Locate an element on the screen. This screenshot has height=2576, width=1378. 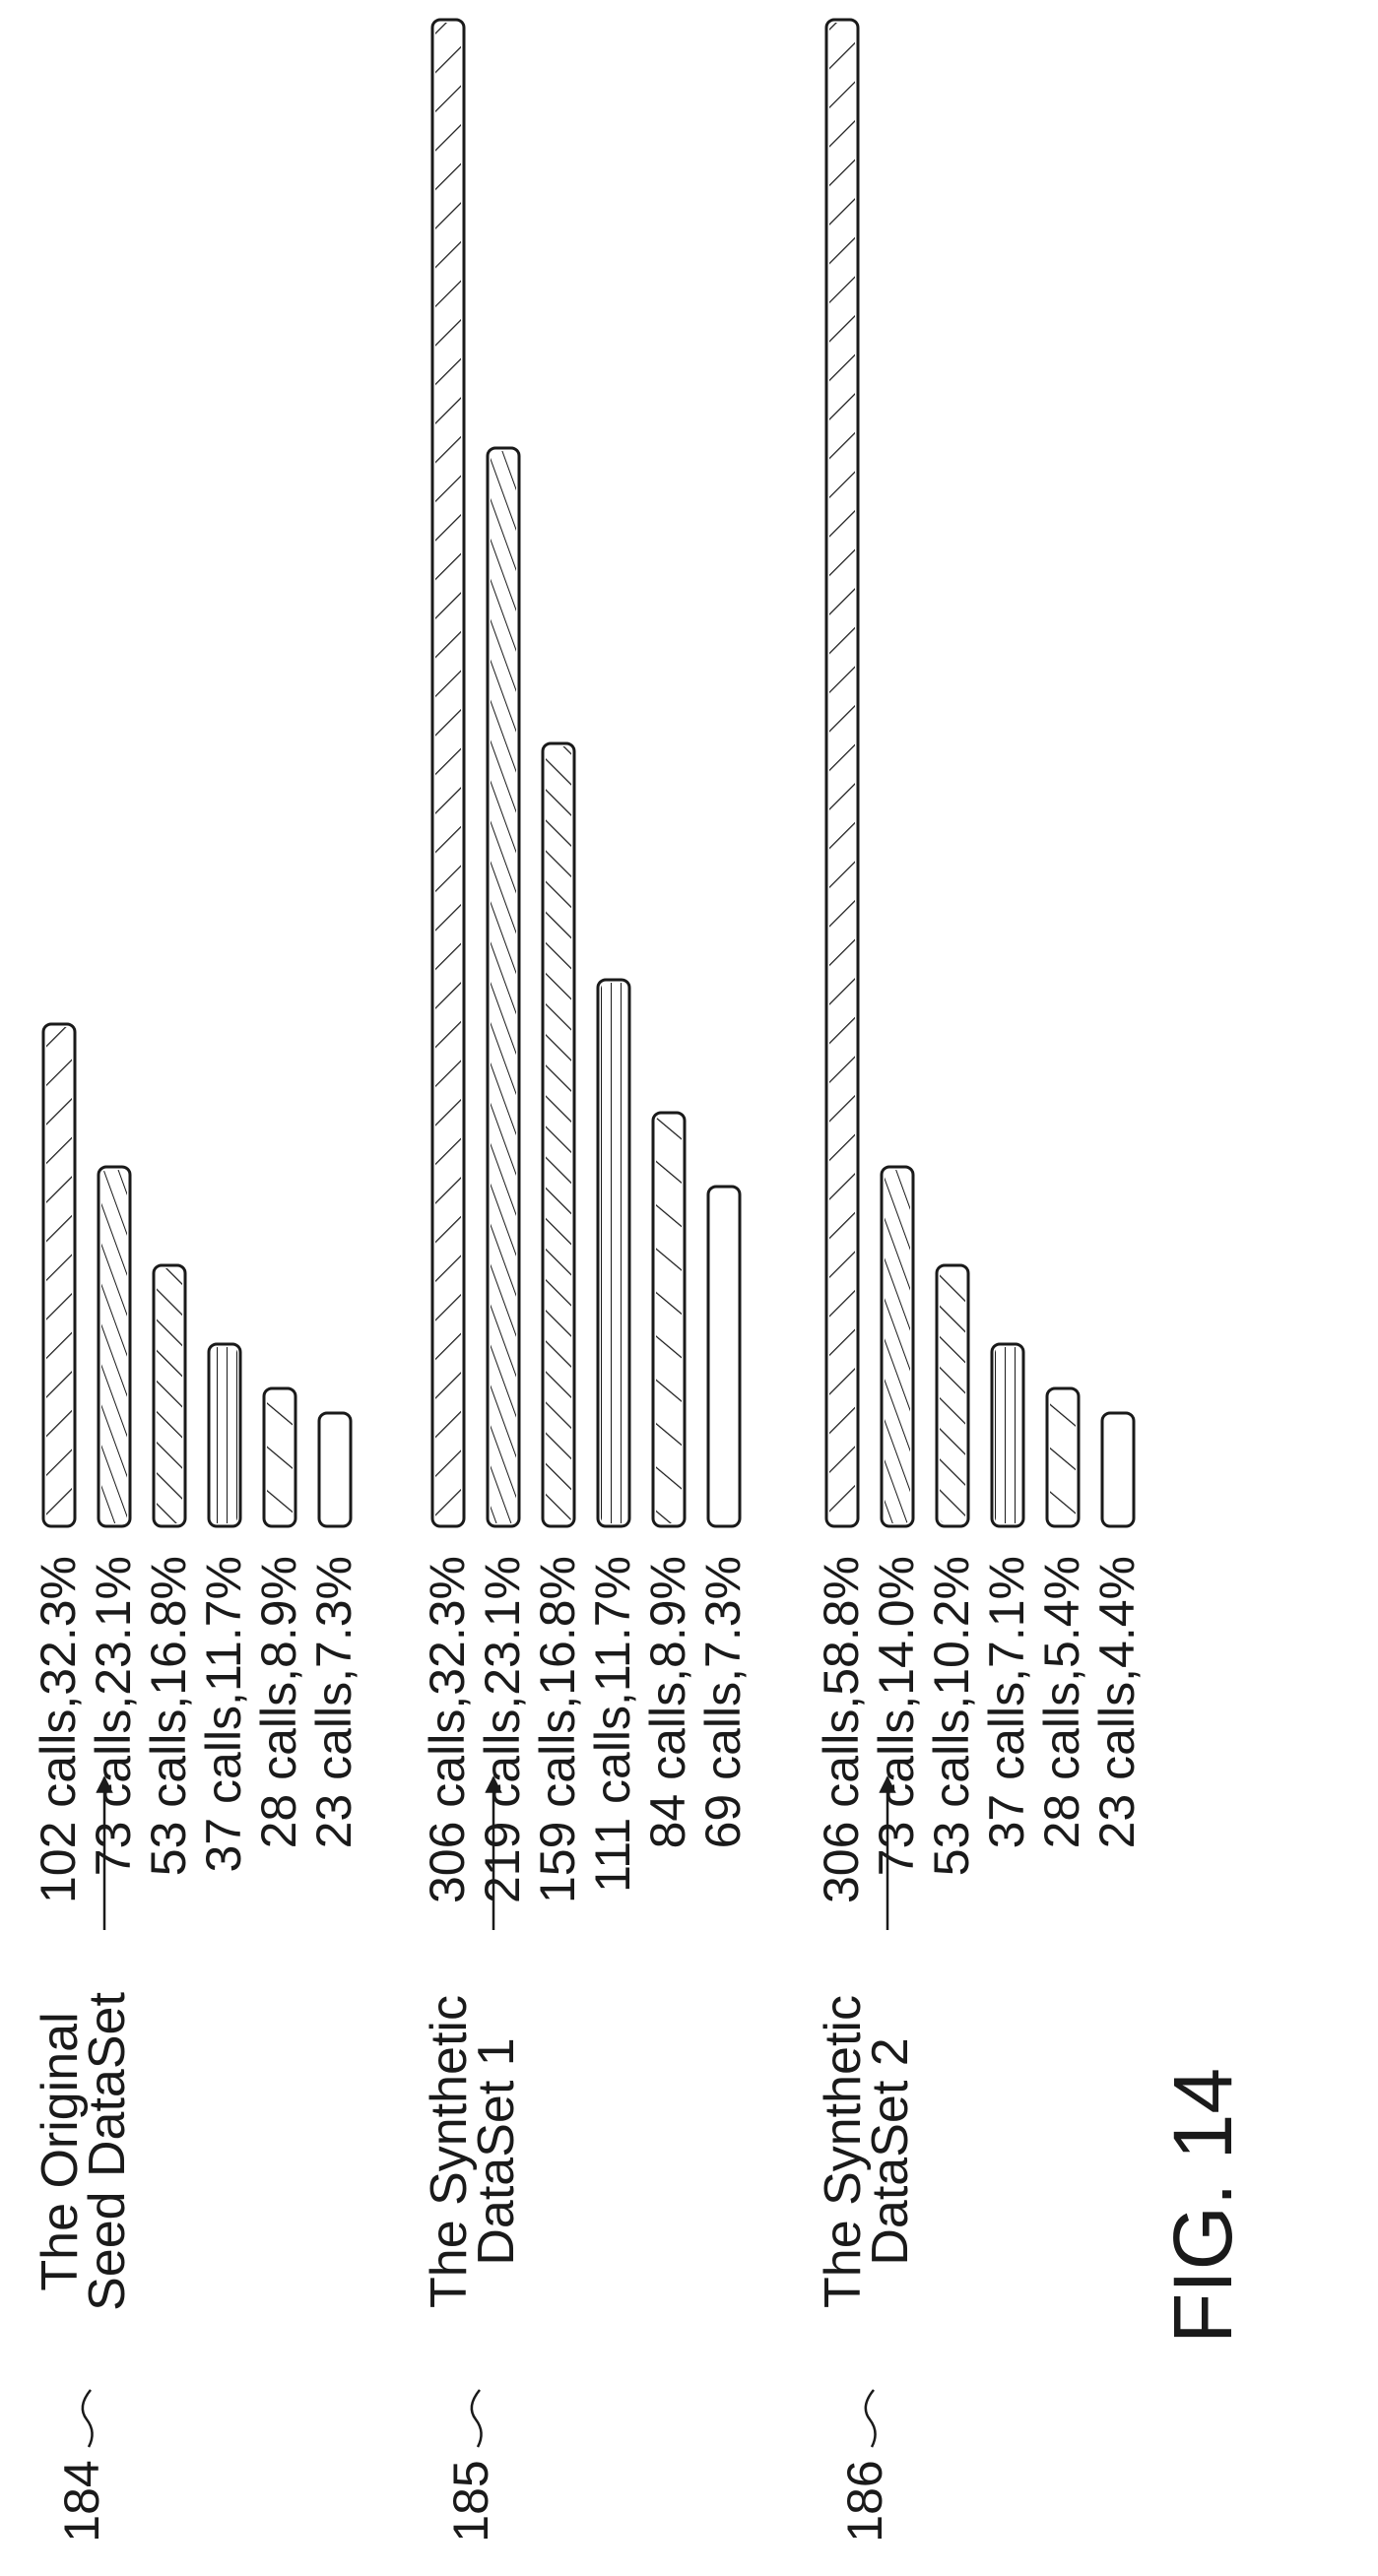
bar-value-label: 28 calls,8.9% is located at coordinates (278, 1702).